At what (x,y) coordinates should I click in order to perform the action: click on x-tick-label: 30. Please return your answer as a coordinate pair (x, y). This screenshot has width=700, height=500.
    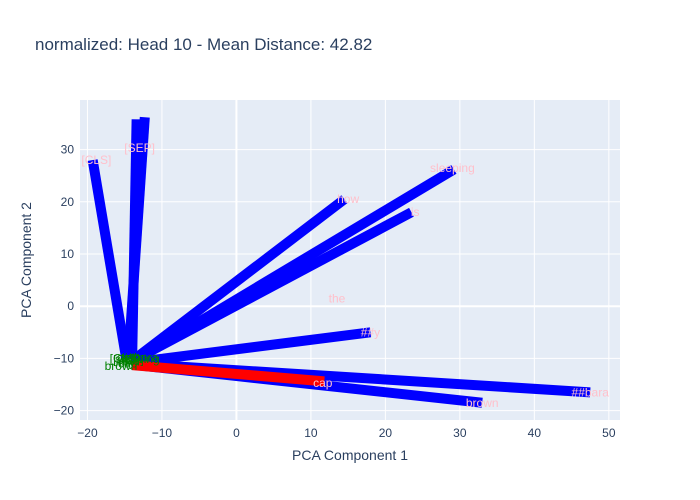
    Looking at the image, I should click on (460, 433).